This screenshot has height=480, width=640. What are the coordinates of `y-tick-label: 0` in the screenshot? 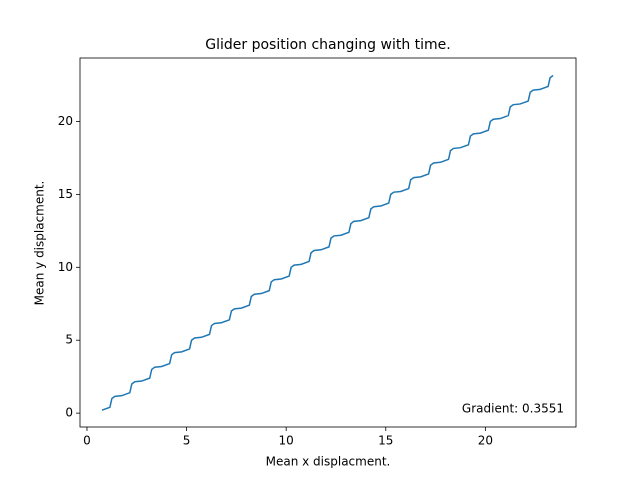 It's located at (69, 413).